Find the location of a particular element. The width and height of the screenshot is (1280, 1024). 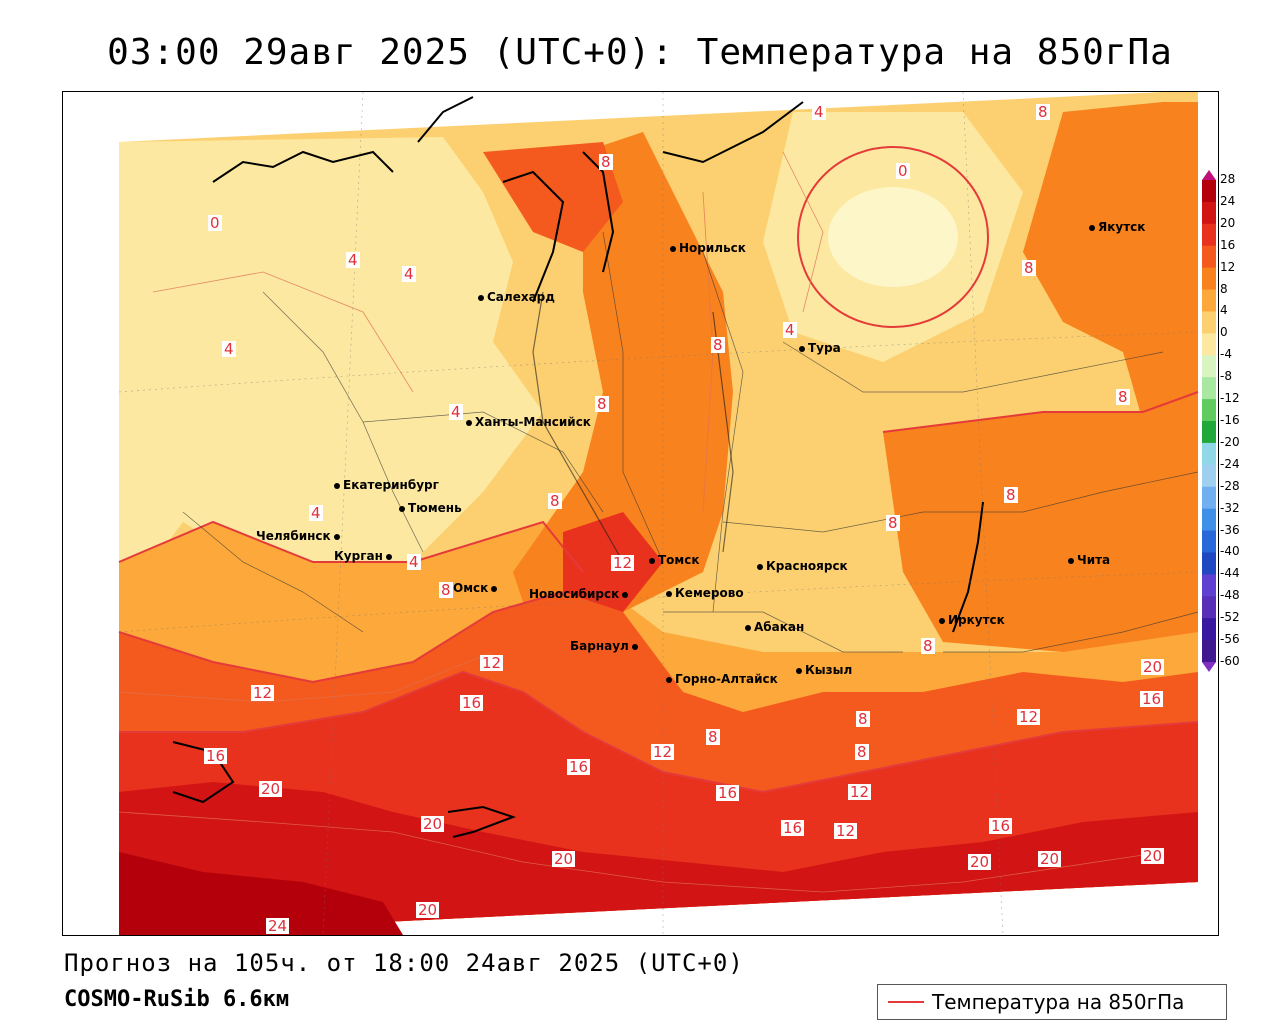

city-krasnoyarsk: Красноярск is located at coordinates (802, 566).